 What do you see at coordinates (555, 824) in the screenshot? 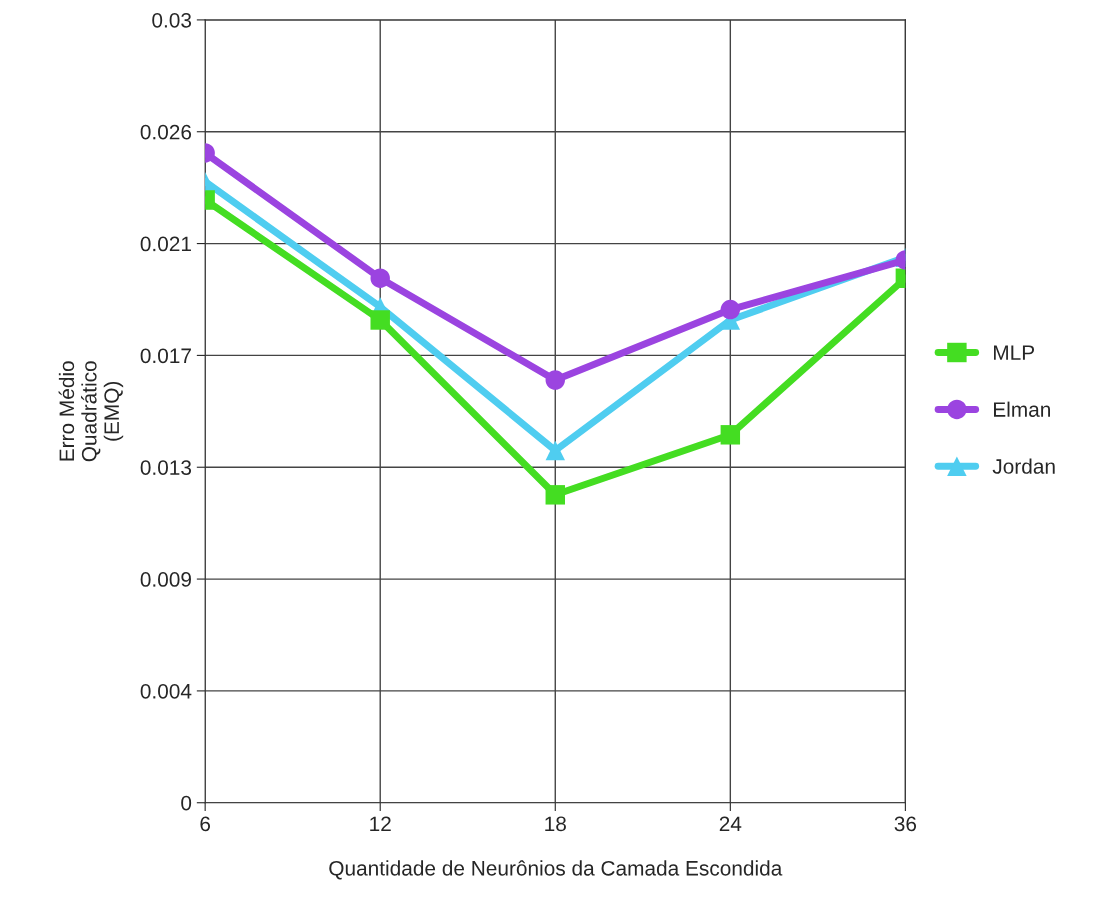
I see `x-tick-label: 18` at bounding box center [555, 824].